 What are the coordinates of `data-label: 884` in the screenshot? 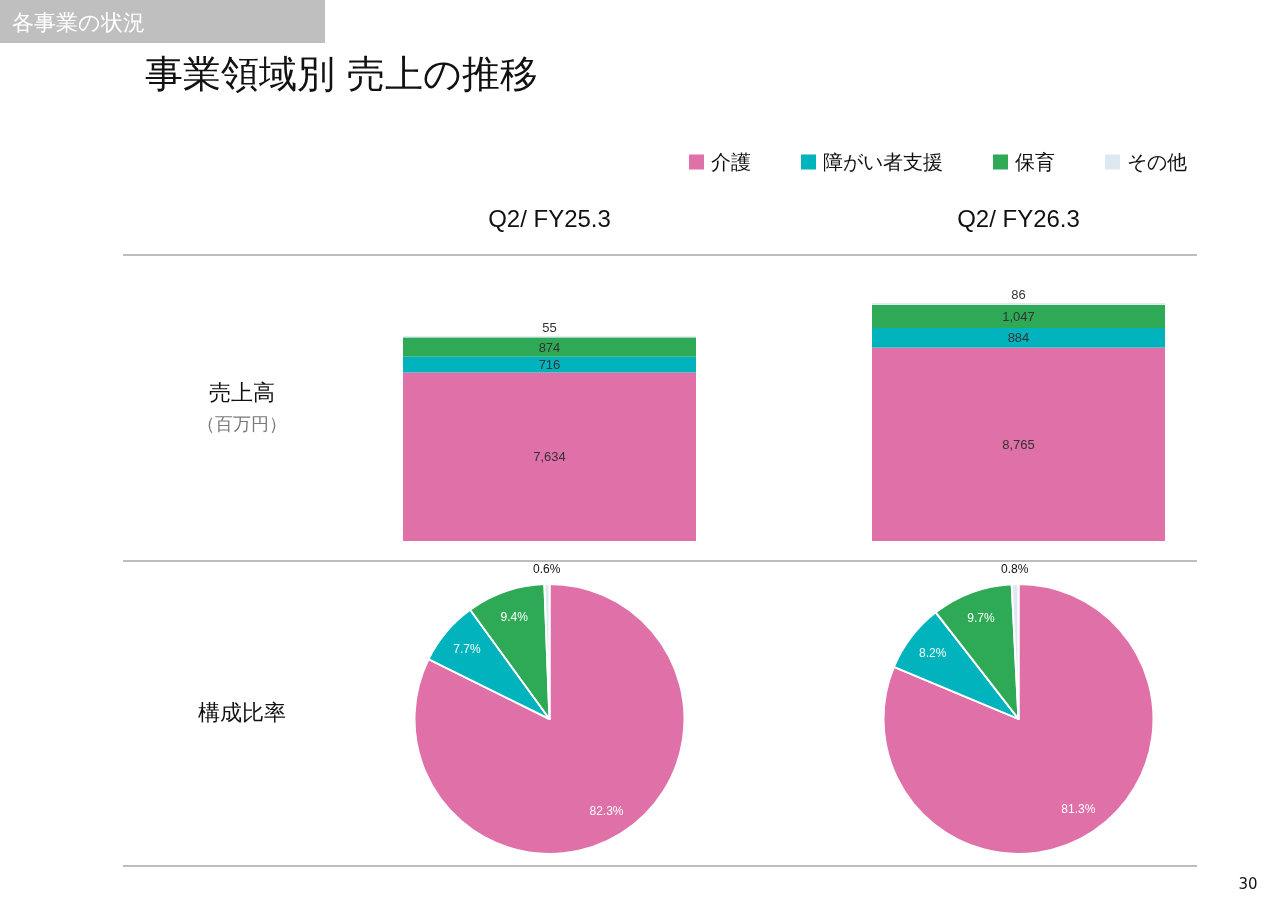 It's located at (1018, 338).